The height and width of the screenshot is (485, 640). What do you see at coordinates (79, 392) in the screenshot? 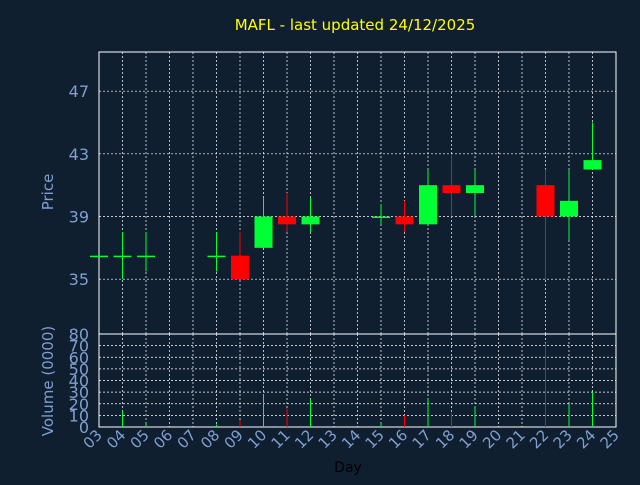
I see `volume-tick-label: 30` at bounding box center [79, 392].